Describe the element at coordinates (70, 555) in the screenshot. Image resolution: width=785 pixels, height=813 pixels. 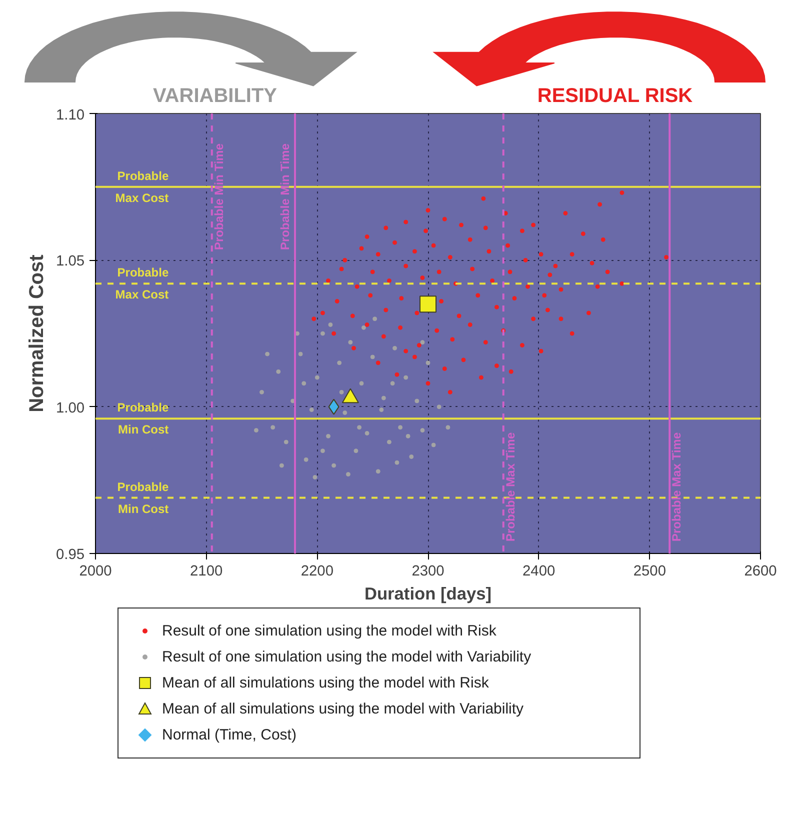
I see `y-tick-label: 0.95` at that location.